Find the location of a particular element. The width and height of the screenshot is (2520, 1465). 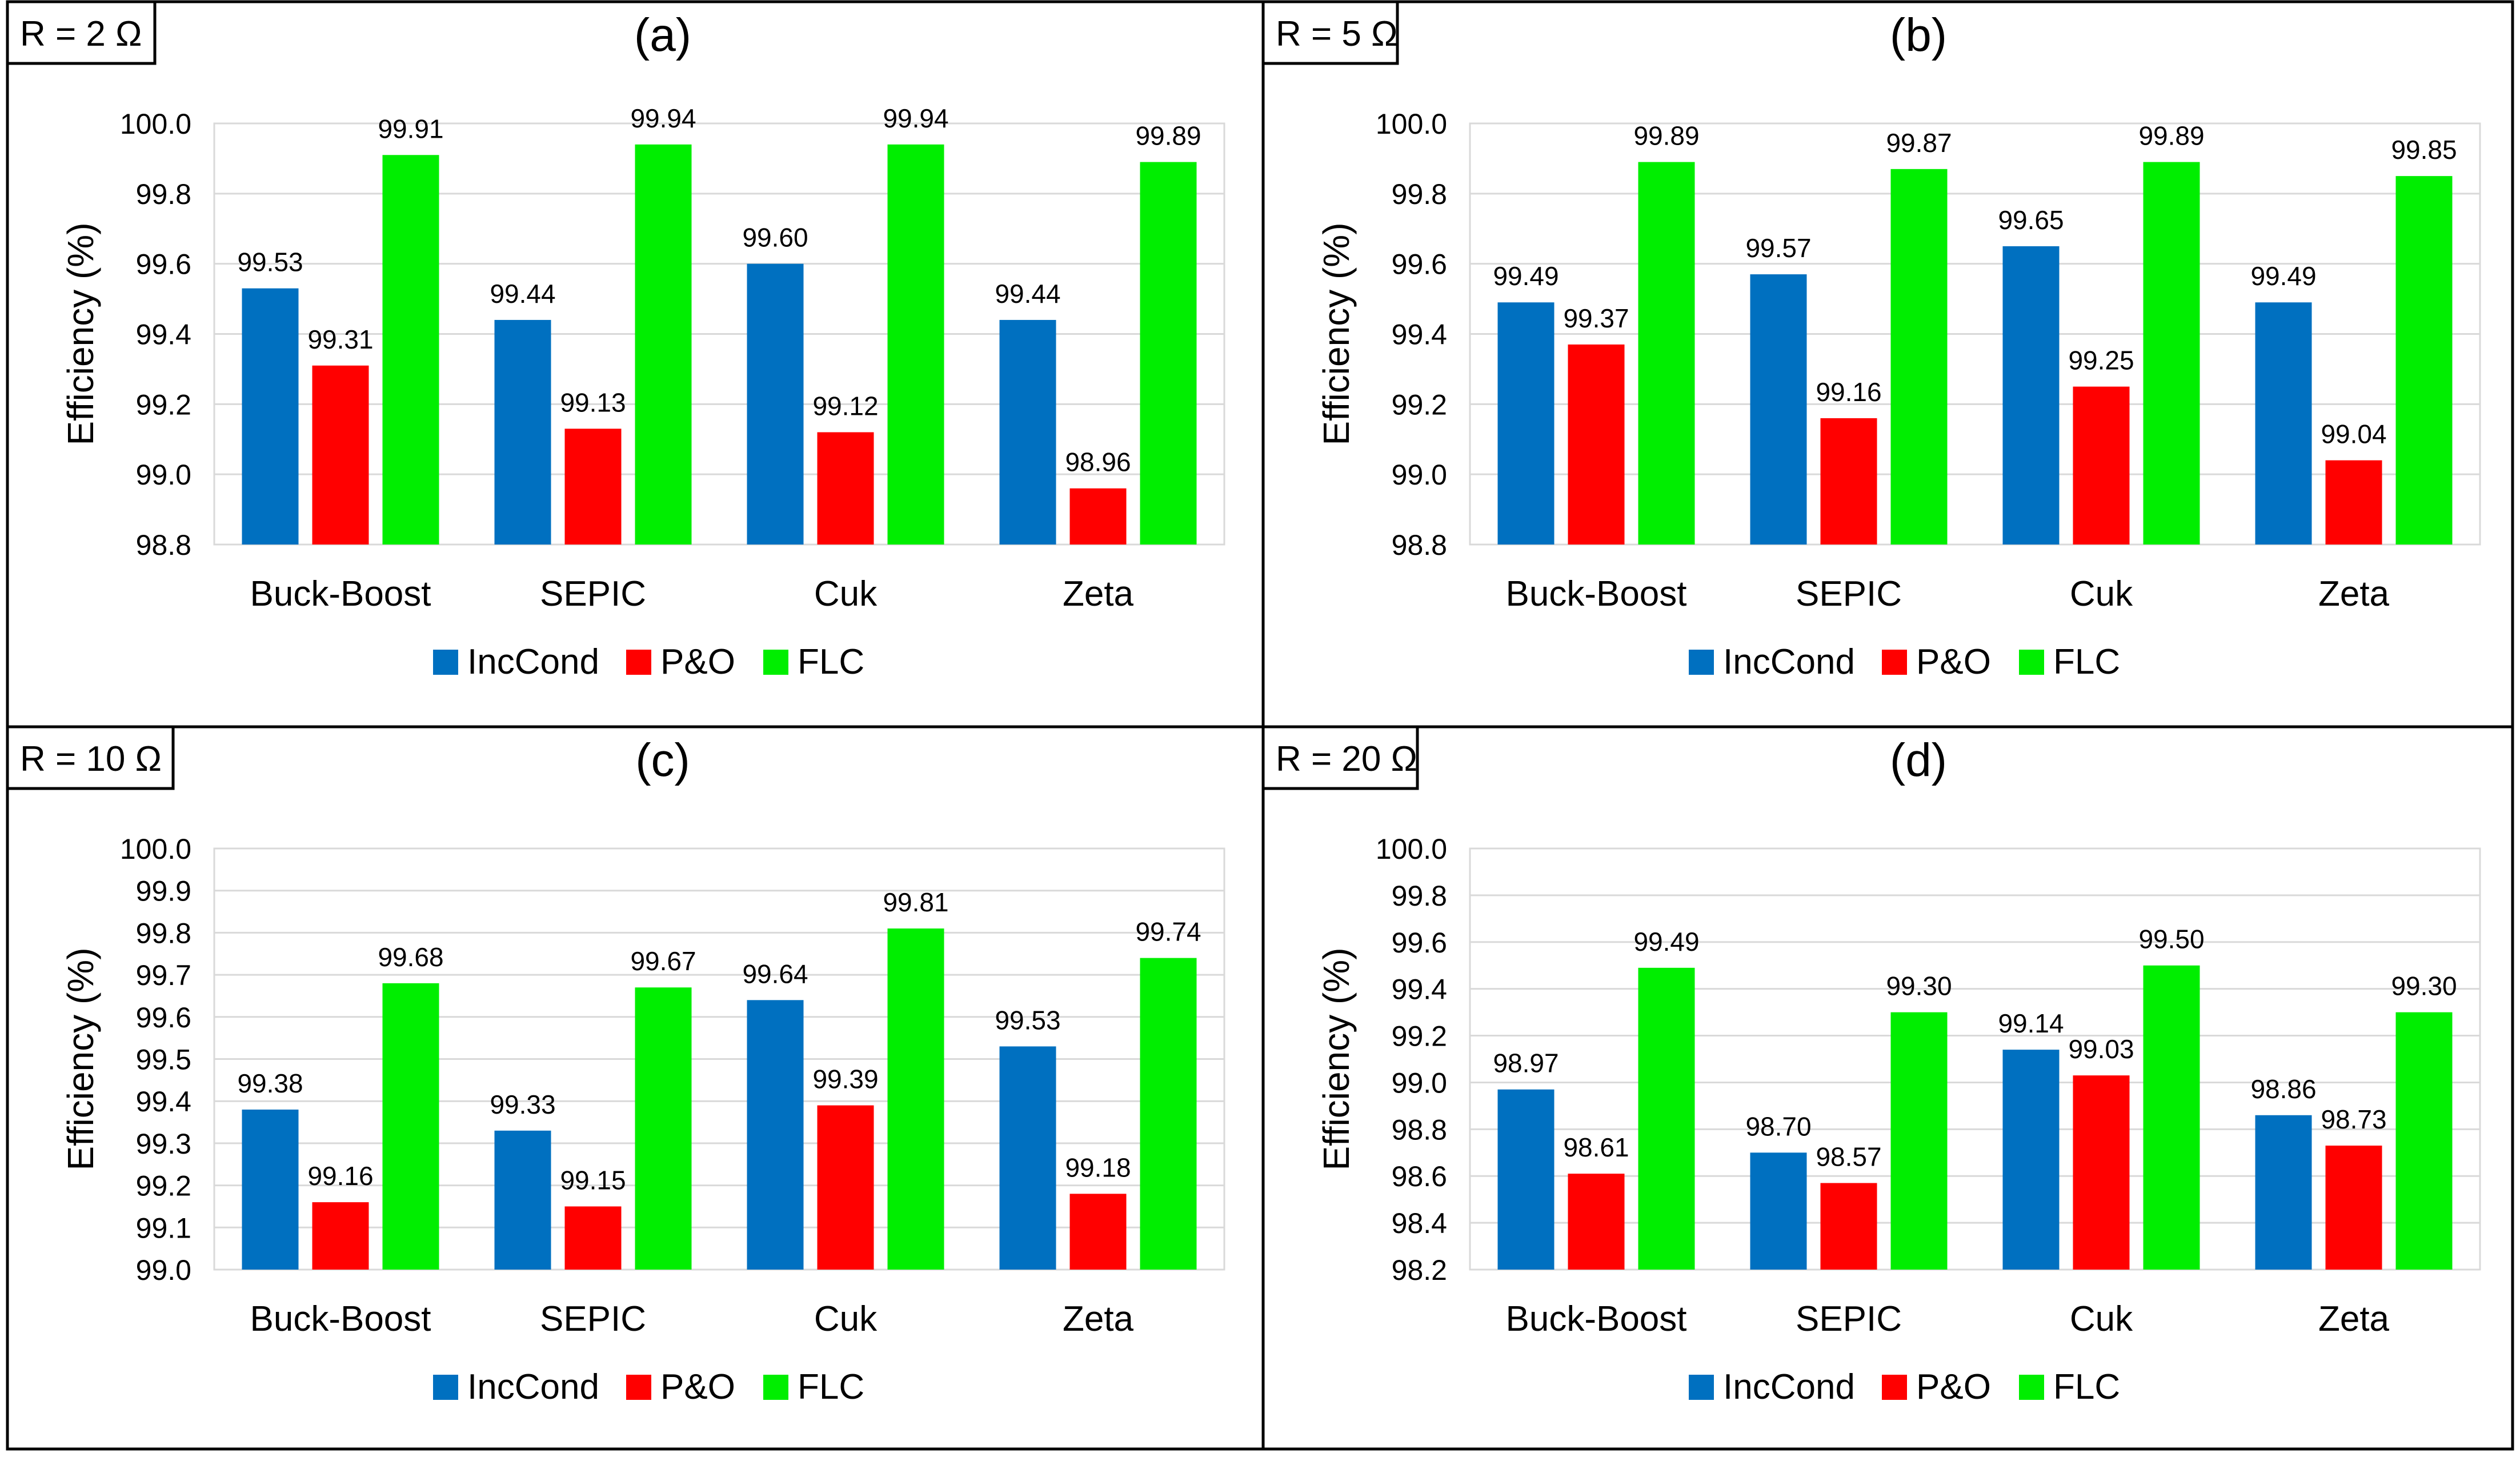

bar-value-label: 99.57 is located at coordinates (1778, 248).